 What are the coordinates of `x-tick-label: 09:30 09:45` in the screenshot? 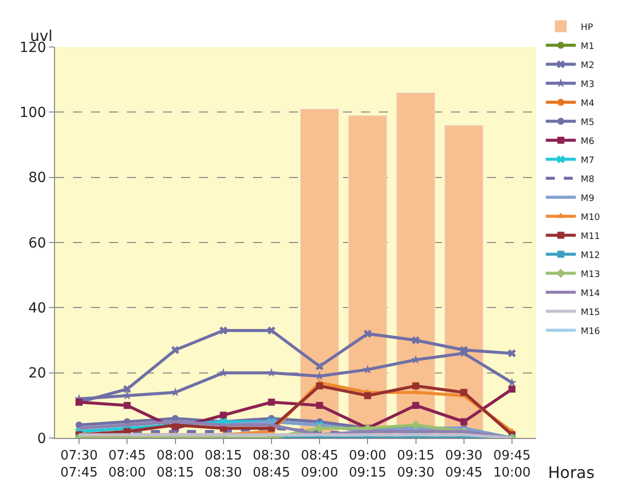 It's located at (464, 464).